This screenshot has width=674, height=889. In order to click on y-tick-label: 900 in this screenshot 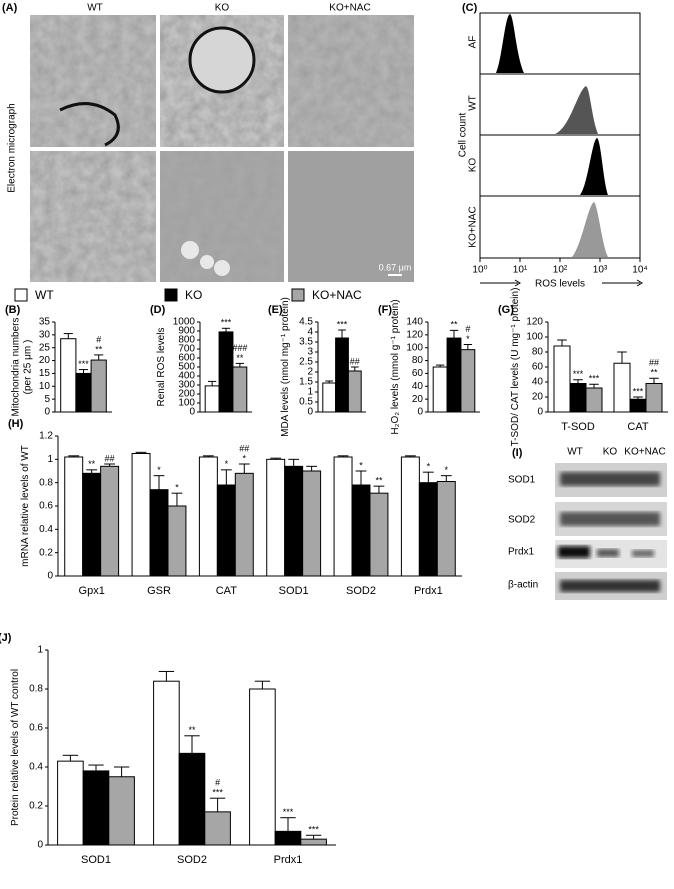, I will do `click(186, 331)`.